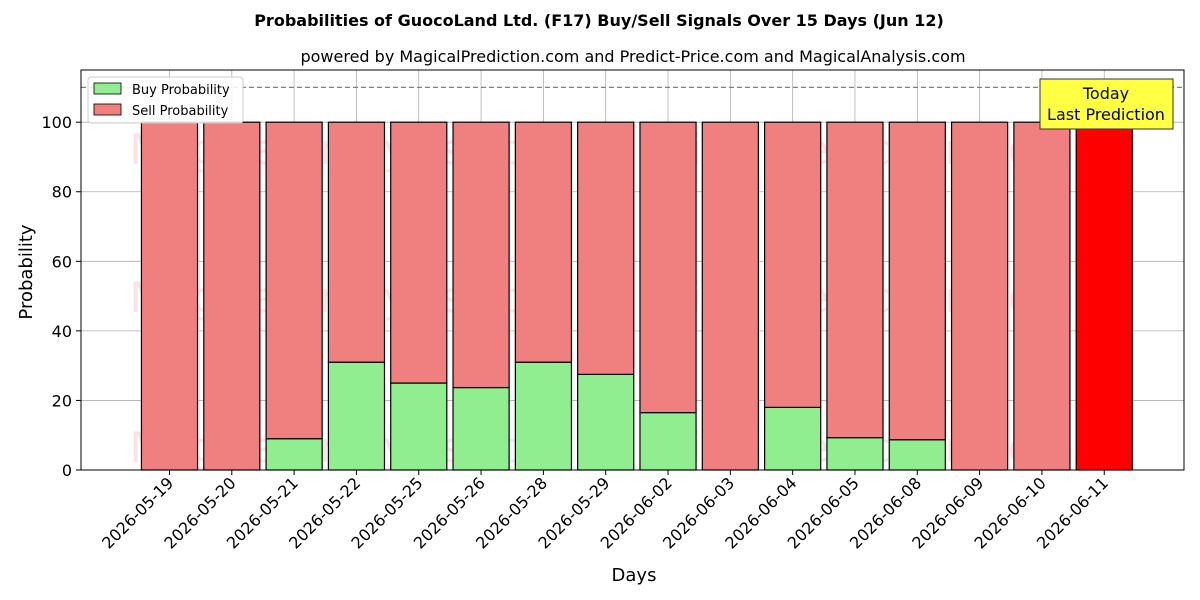  Describe the element at coordinates (634, 575) in the screenshot. I see `x-axis-label: Days` at that location.